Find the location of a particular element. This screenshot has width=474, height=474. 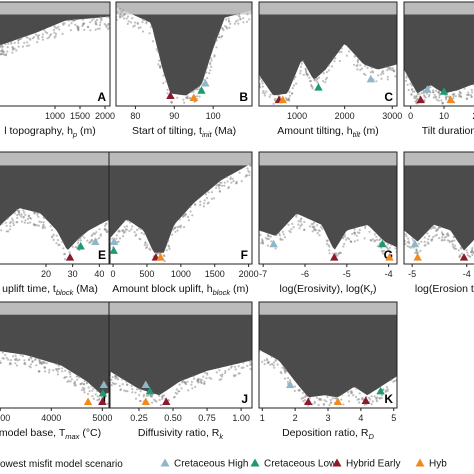

marker-cretaceous-high is located at coordinates (273, 243).